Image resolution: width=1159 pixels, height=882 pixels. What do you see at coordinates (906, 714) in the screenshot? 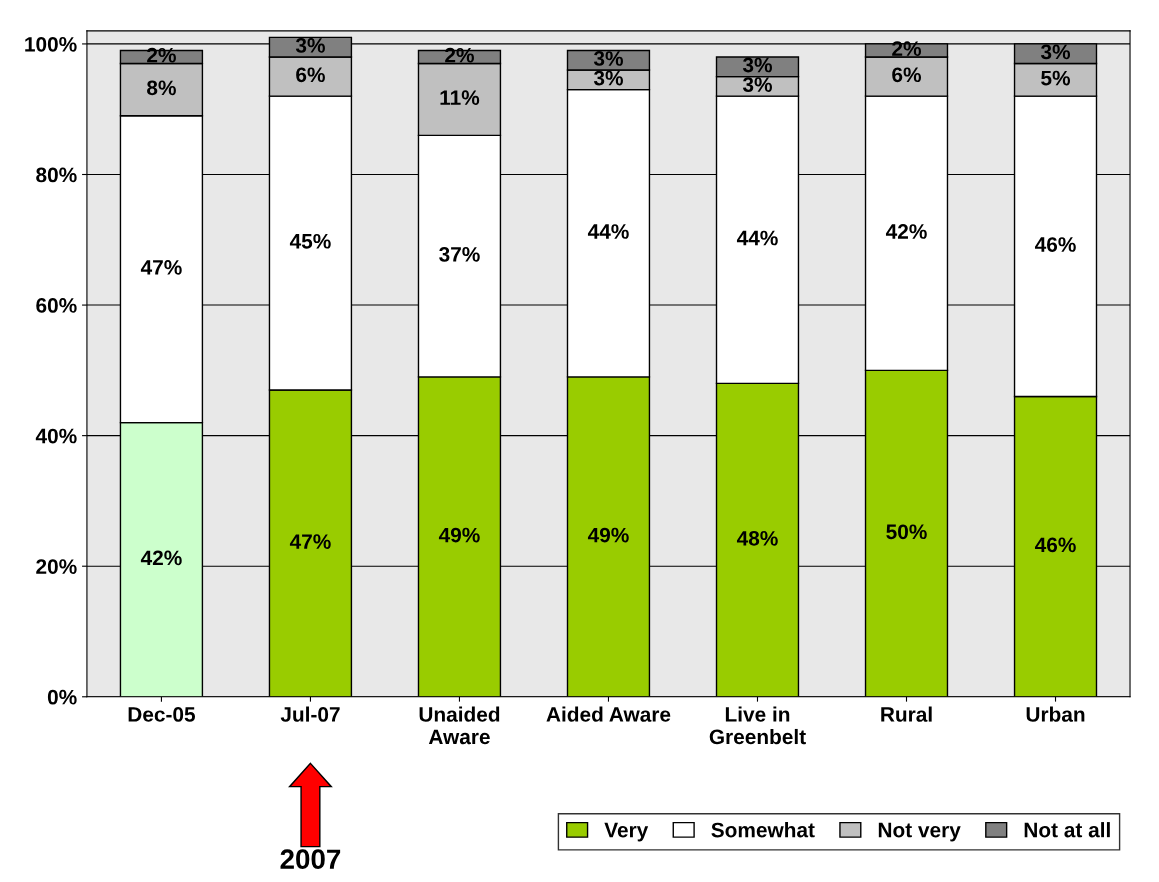
I see `x-tick-label: Rural` at bounding box center [906, 714].